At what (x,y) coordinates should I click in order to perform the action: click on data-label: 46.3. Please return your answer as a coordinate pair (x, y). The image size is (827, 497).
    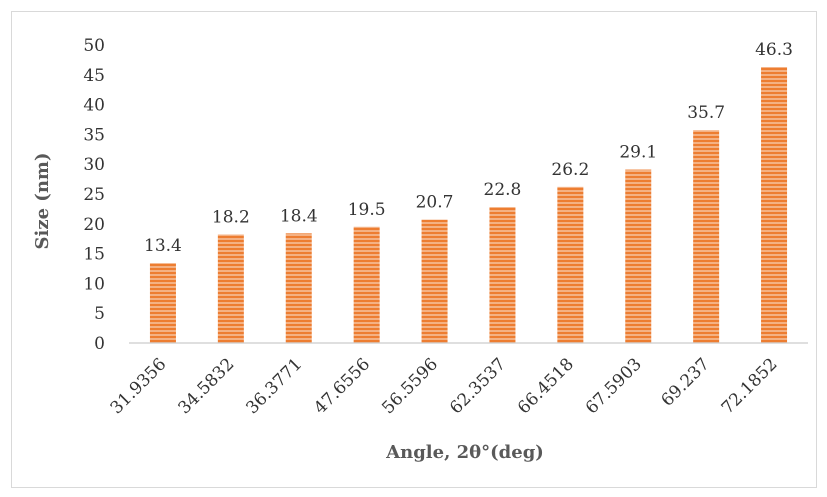
    Looking at the image, I should click on (774, 50).